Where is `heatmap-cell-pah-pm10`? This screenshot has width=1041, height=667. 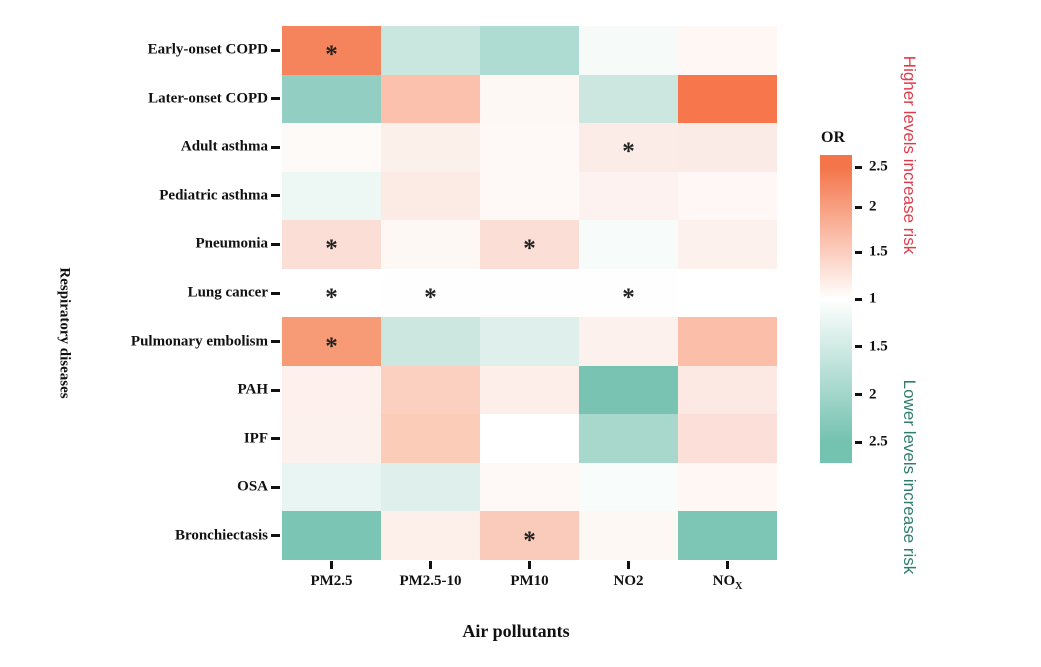
heatmap-cell-pah-pm10 is located at coordinates (529, 390).